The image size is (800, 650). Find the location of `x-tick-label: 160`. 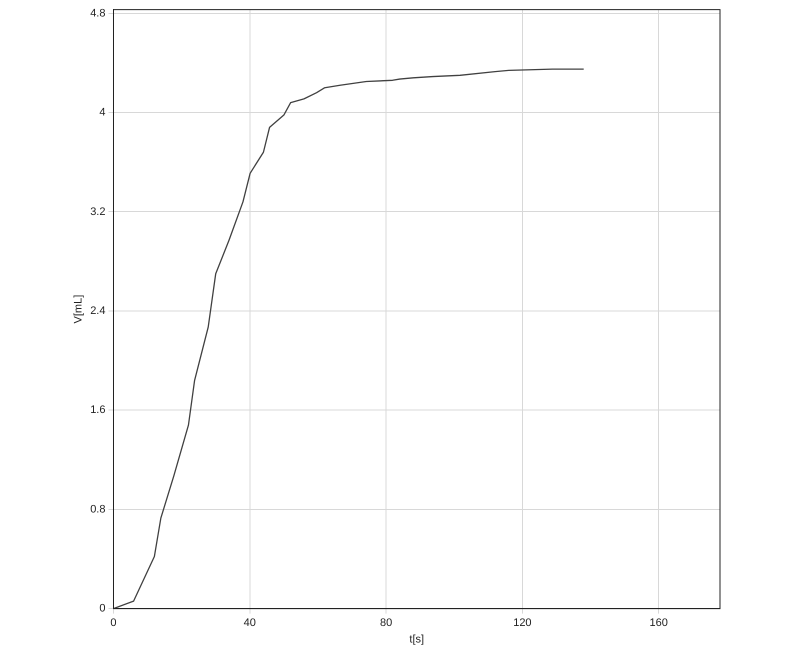

x-tick-label: 160 is located at coordinates (658, 623).